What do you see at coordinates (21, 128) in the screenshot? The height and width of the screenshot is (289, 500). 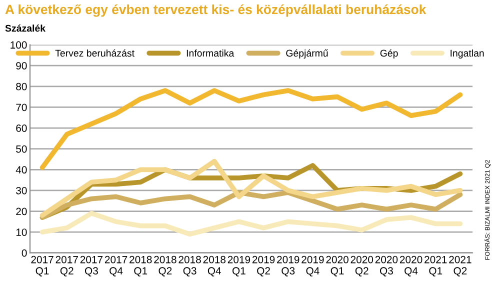 I see `y-tick-label: 60` at bounding box center [21, 128].